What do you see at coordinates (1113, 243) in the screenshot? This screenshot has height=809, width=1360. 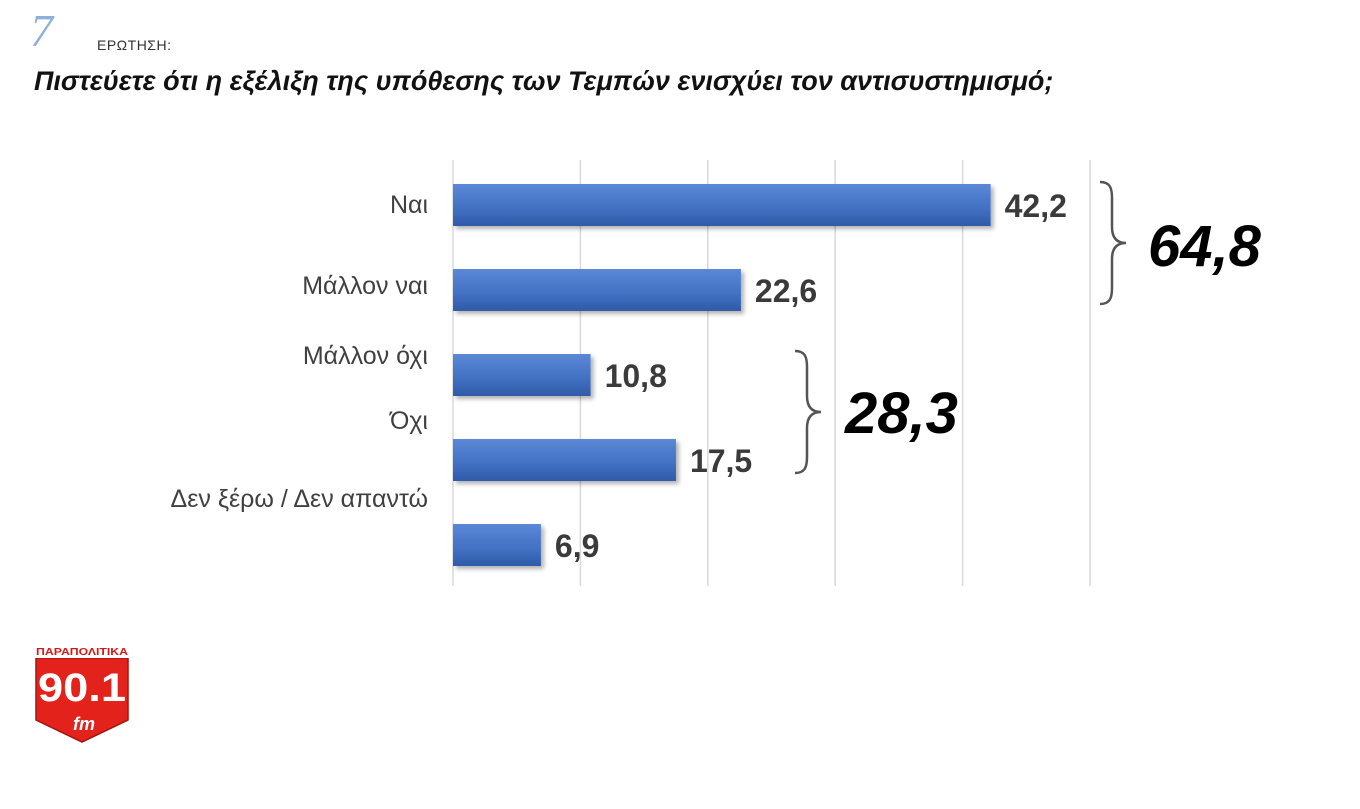 I see `brace-positive` at bounding box center [1113, 243].